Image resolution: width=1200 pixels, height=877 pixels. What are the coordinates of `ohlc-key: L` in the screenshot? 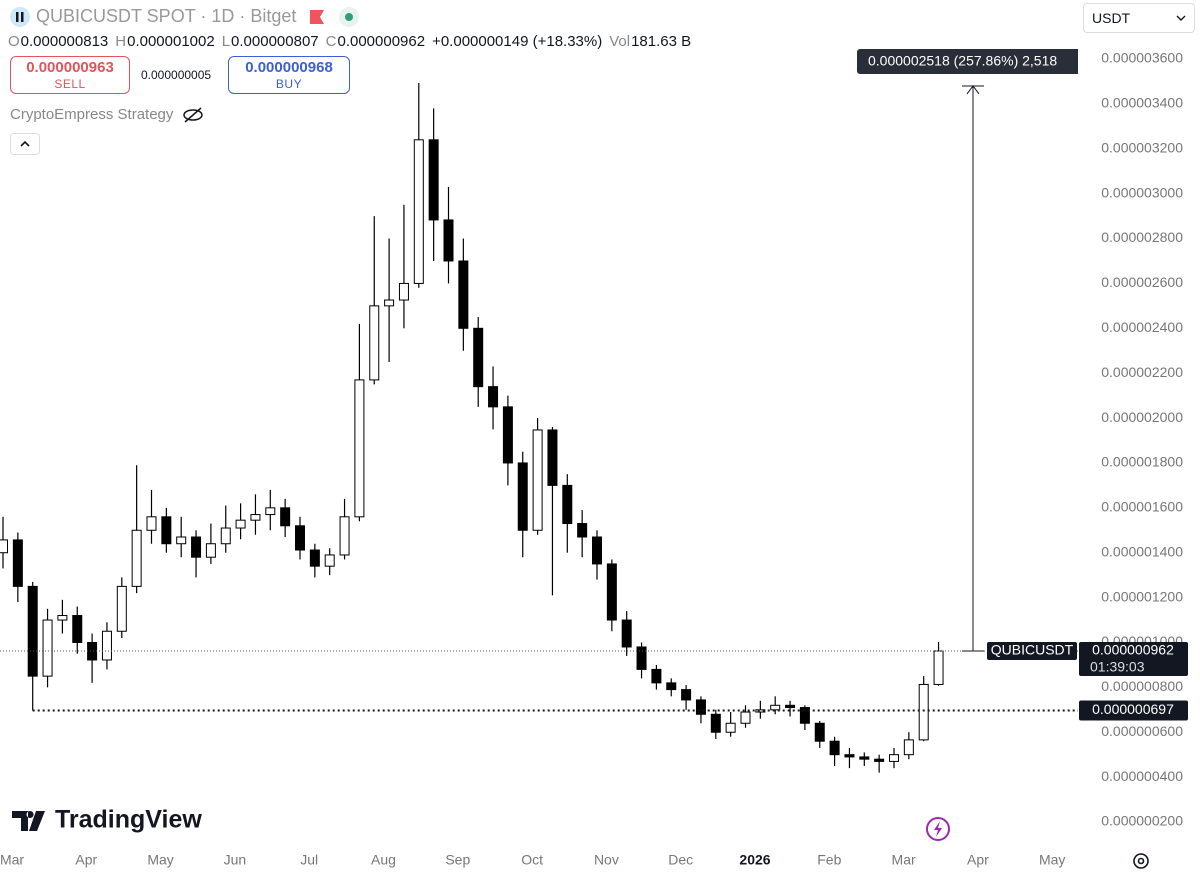 It's located at (226, 41).